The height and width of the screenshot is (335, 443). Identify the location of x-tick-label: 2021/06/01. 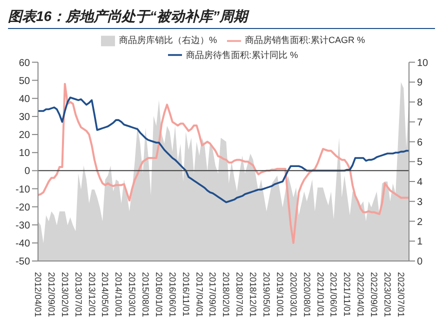
(333, 295).